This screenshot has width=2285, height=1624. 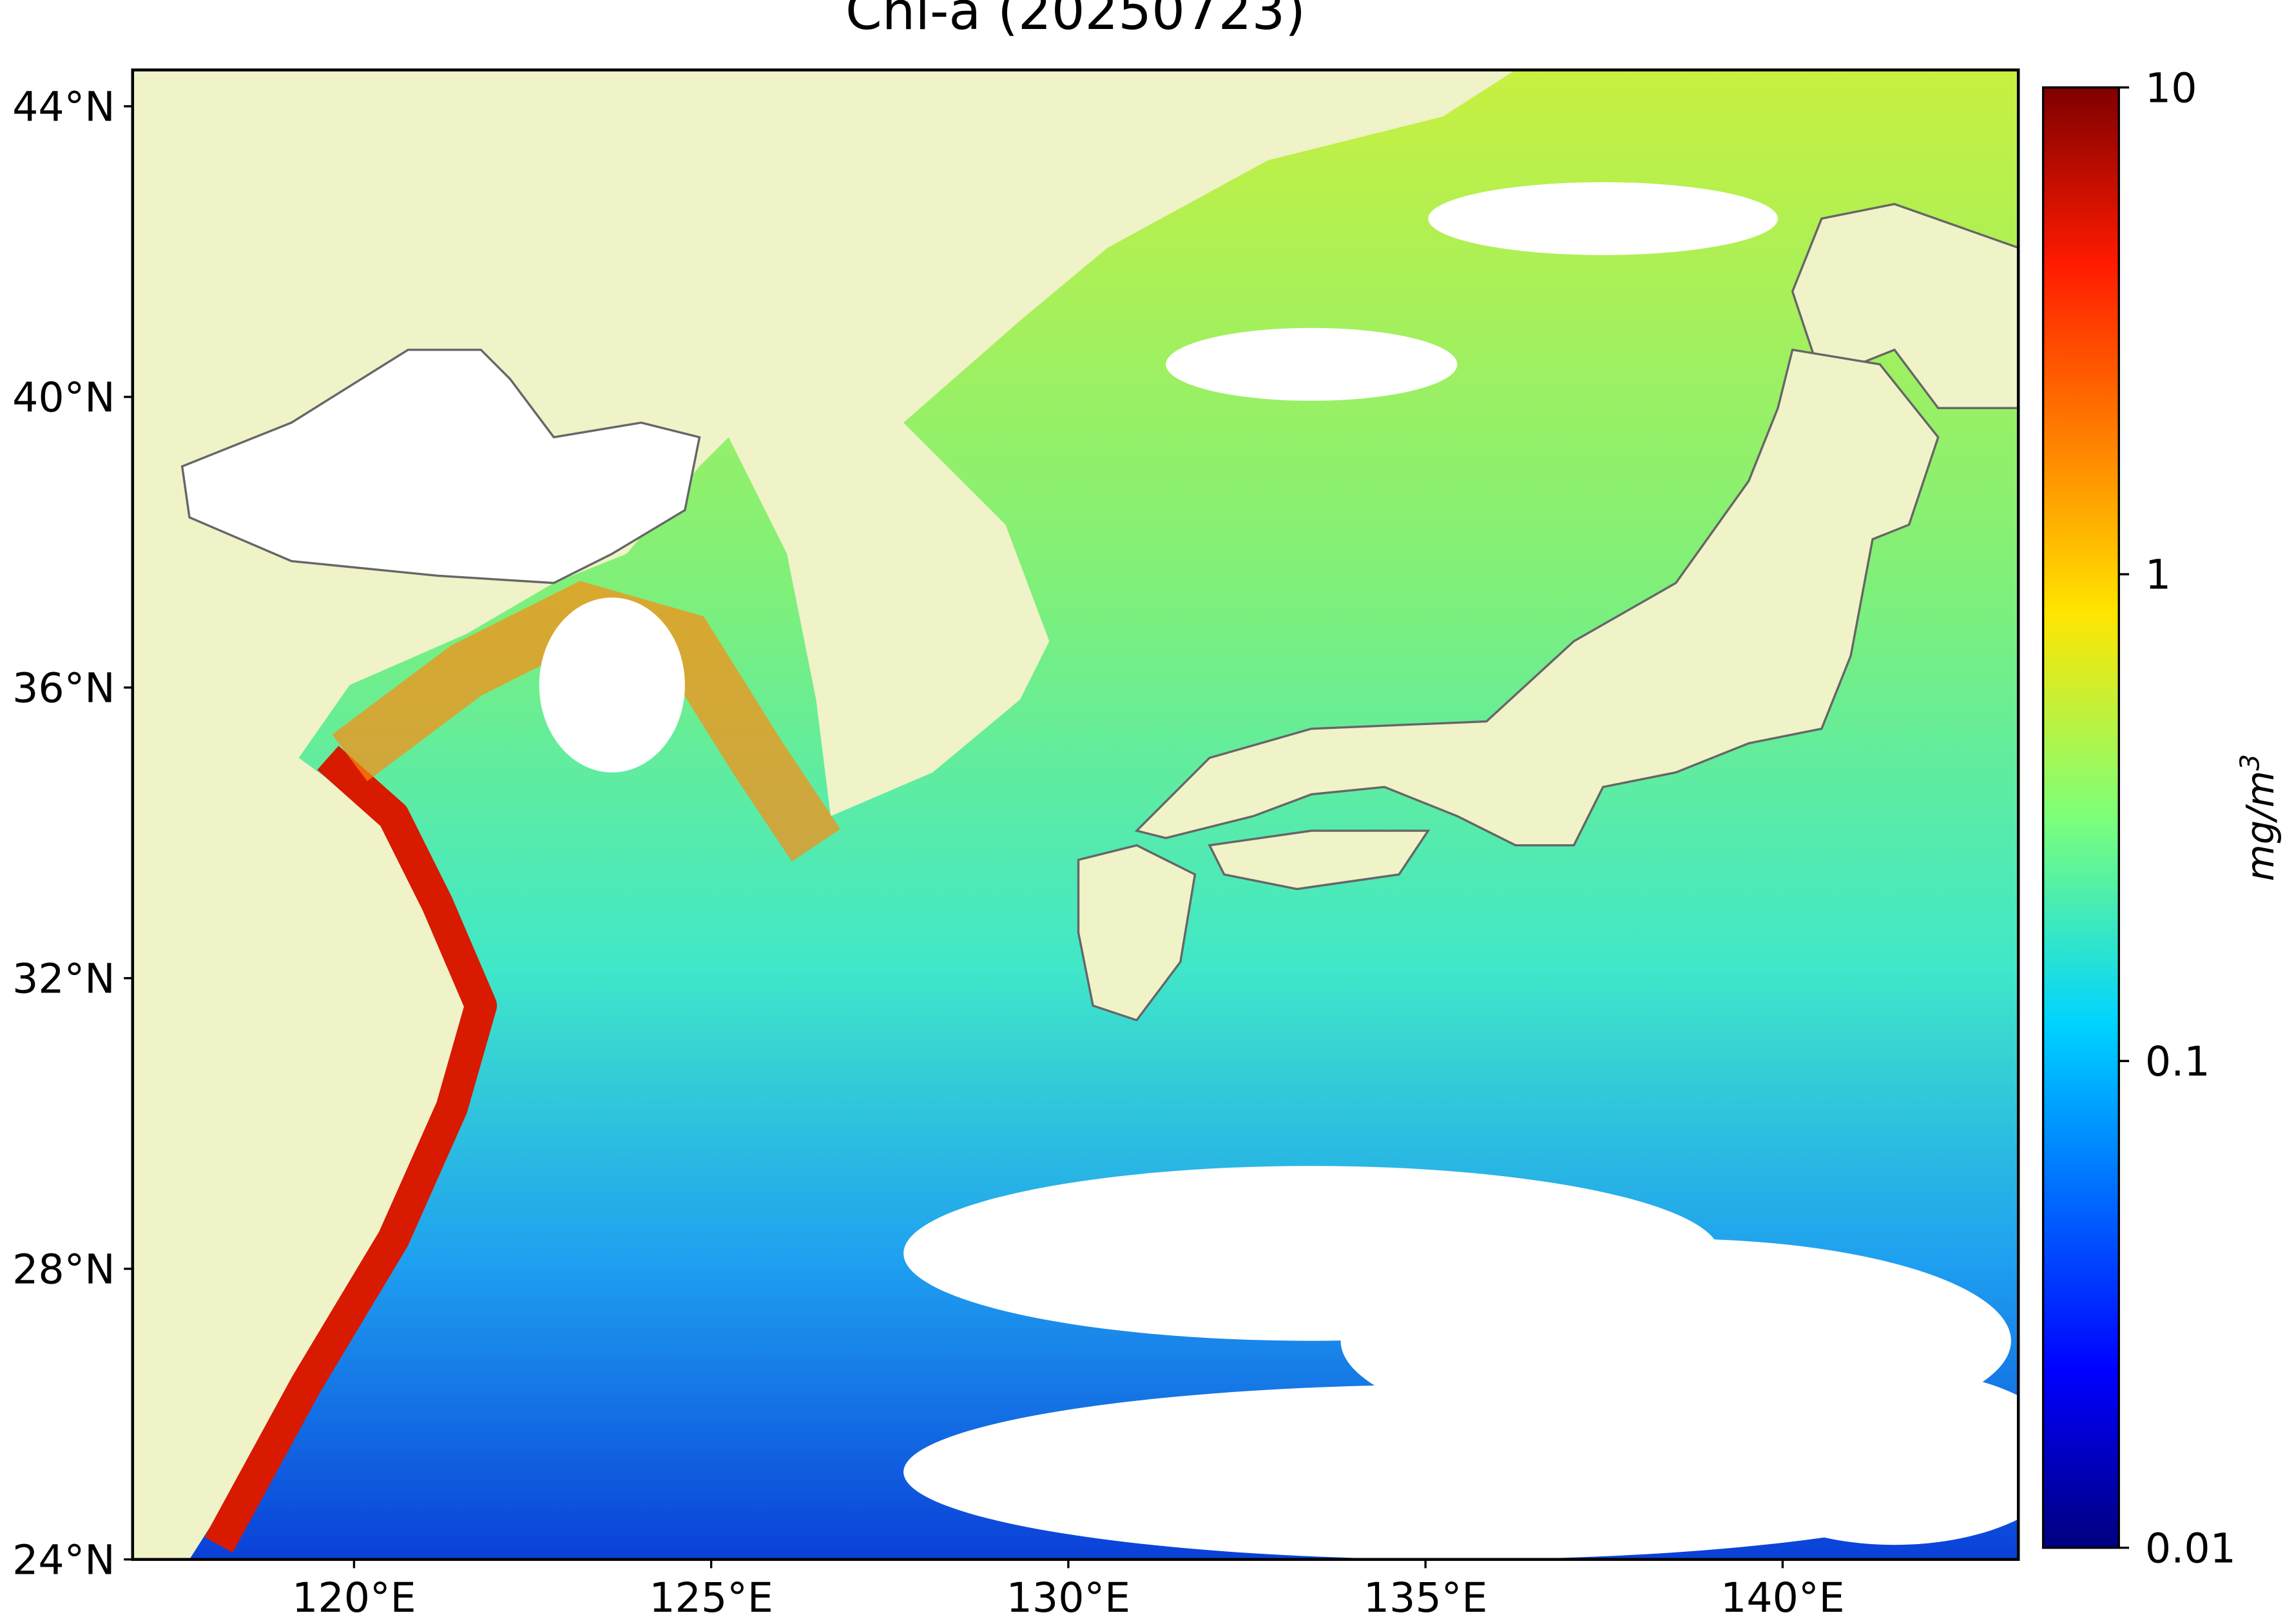 What do you see at coordinates (63, 978) in the screenshot?
I see `lat-tick-label: 32°N` at bounding box center [63, 978].